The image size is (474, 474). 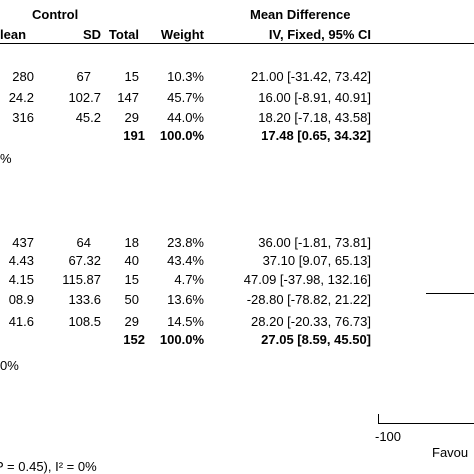 What do you see at coordinates (426, 423) in the screenshot?
I see `x-axis-line` at bounding box center [426, 423].